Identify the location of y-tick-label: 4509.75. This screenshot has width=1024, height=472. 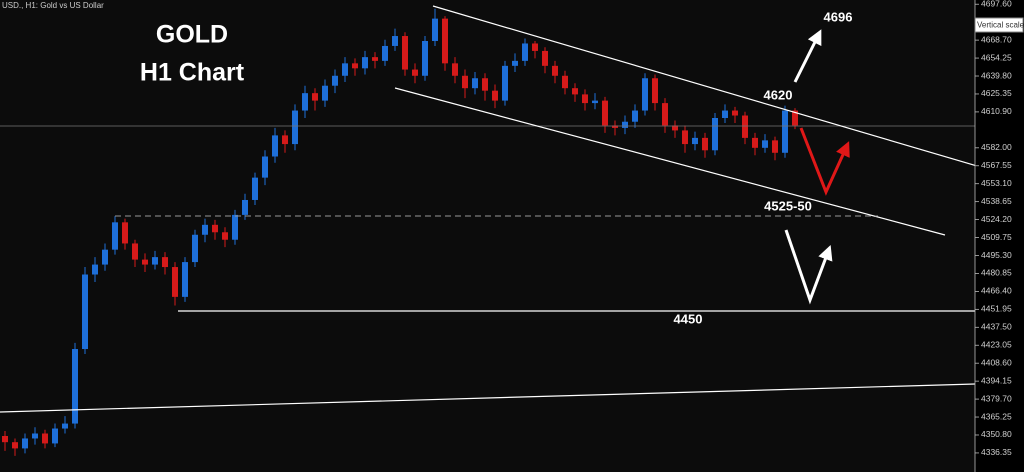
(996, 237).